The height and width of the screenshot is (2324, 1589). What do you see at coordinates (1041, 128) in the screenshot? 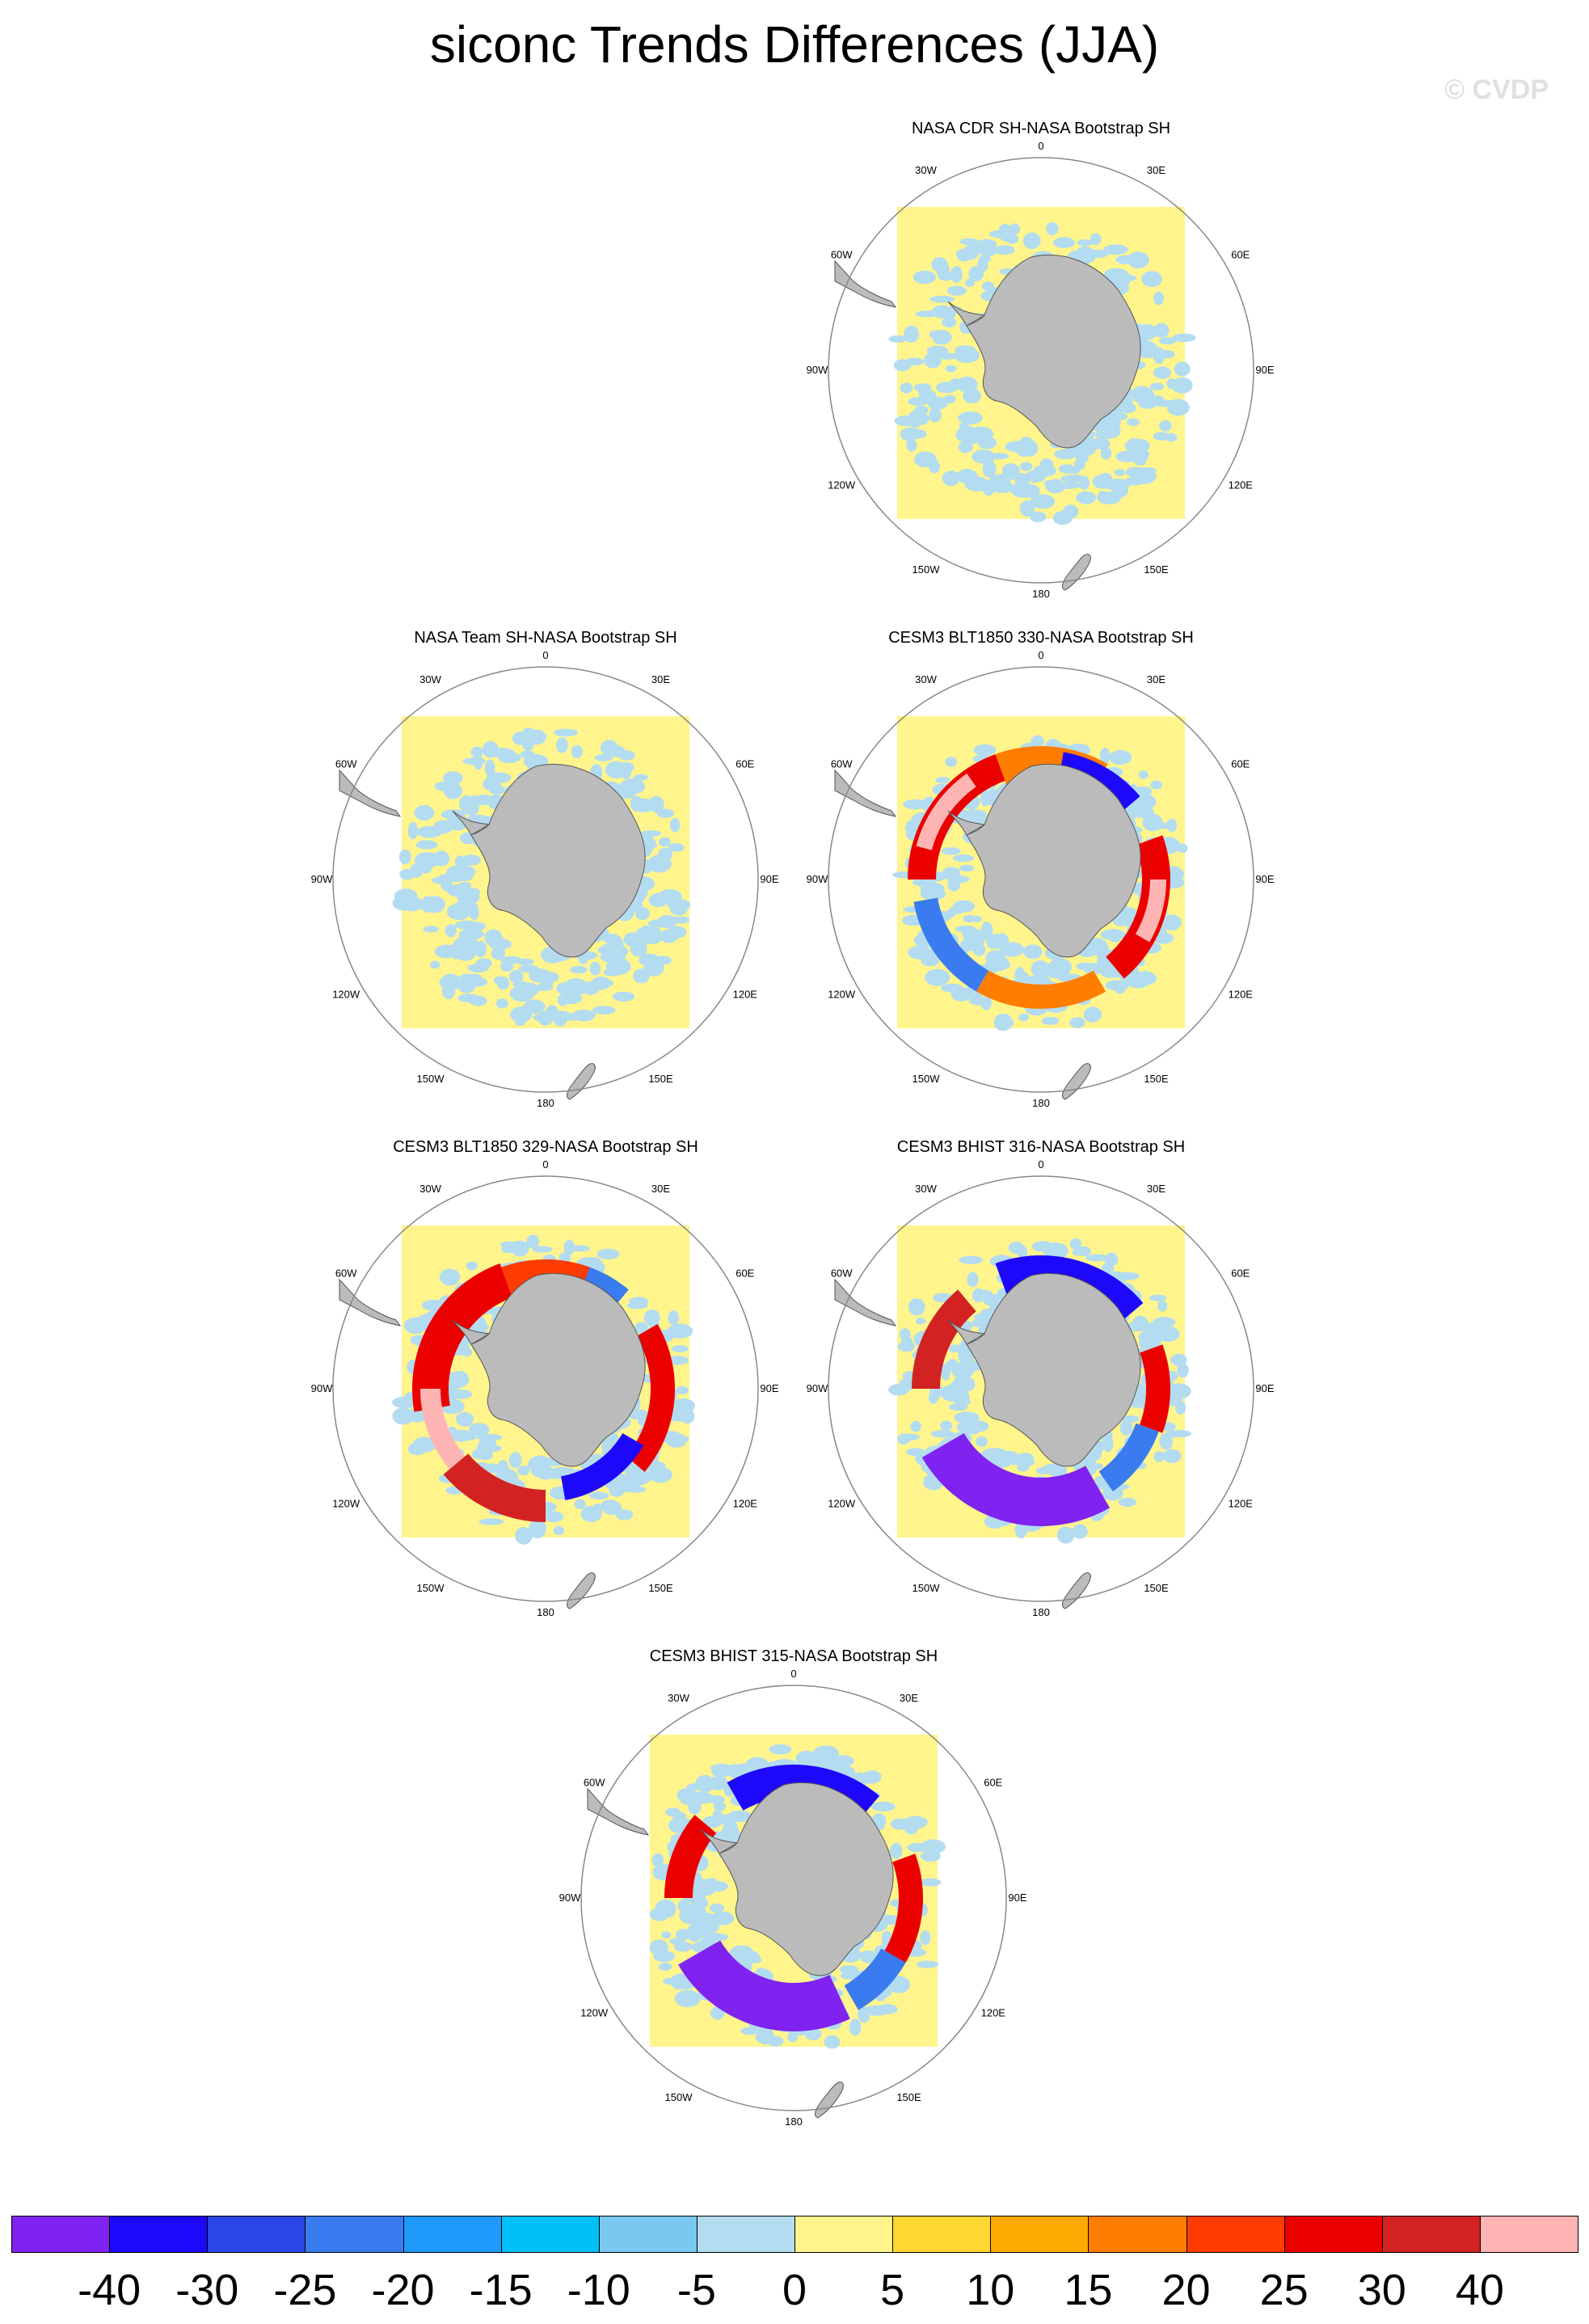
I see `panel-title: NASA CDR SH-NASA Bootstrap SH` at bounding box center [1041, 128].